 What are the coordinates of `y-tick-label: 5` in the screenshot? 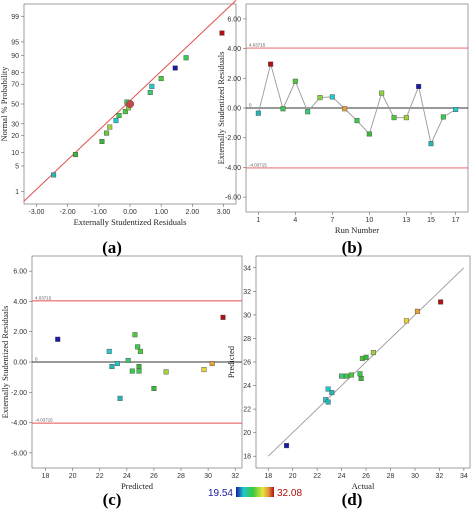 It's located at (17, 167).